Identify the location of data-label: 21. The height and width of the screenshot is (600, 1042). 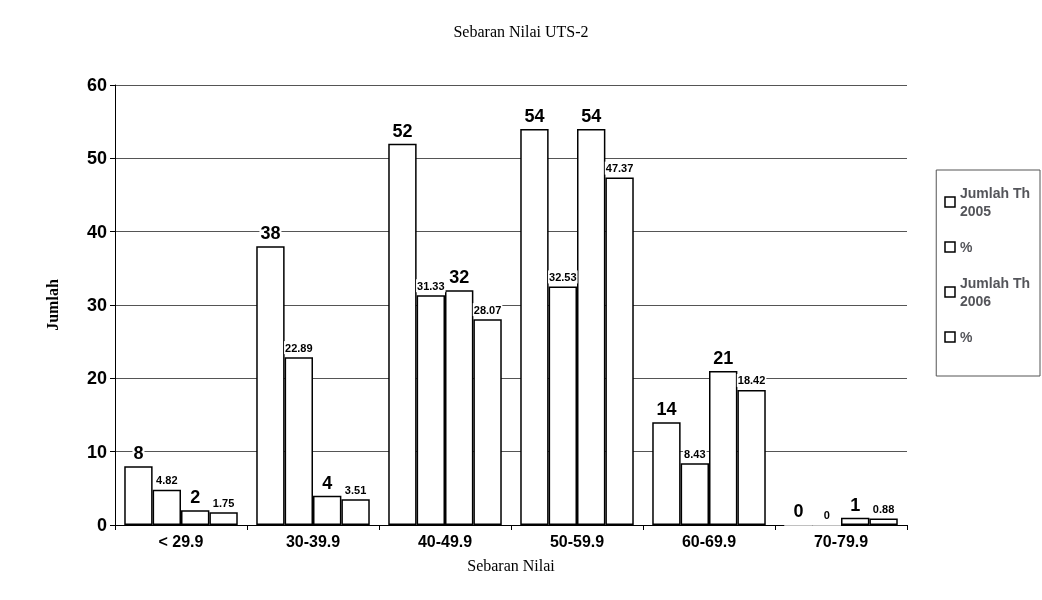
(723, 358).